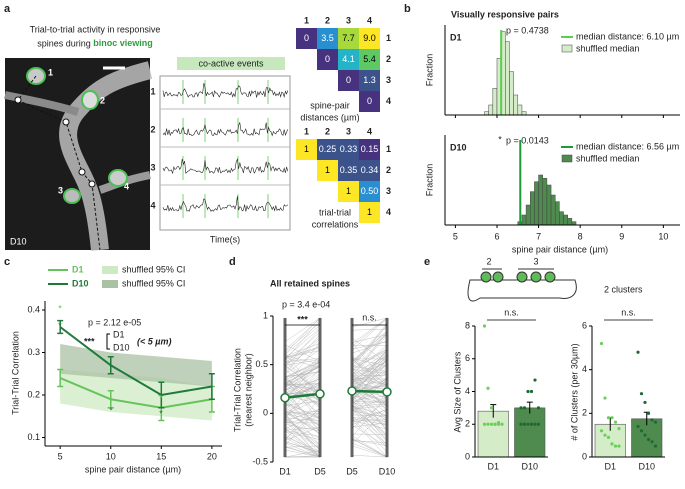 The image size is (685, 489). Describe the element at coordinates (327, 59) in the screenshot. I see `matrix-value: 0` at that location.